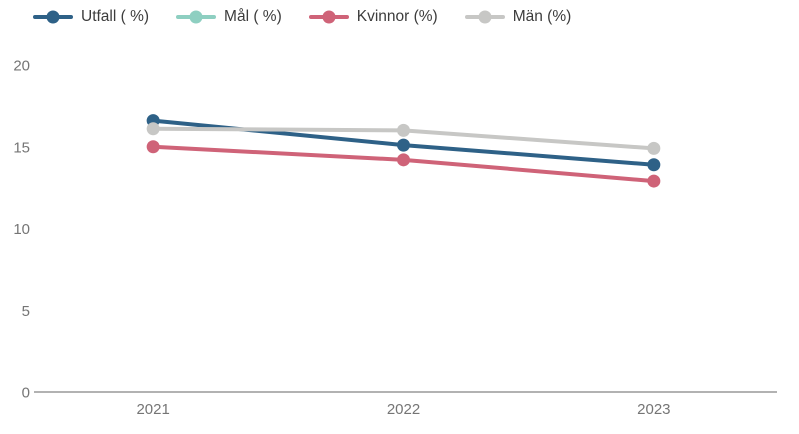 The width and height of the screenshot is (799, 434). Describe the element at coordinates (302, 17) in the screenshot. I see `chart-legend: Utfall ( %) Mål ( %) Kvinnor (%) Män (%)` at that location.